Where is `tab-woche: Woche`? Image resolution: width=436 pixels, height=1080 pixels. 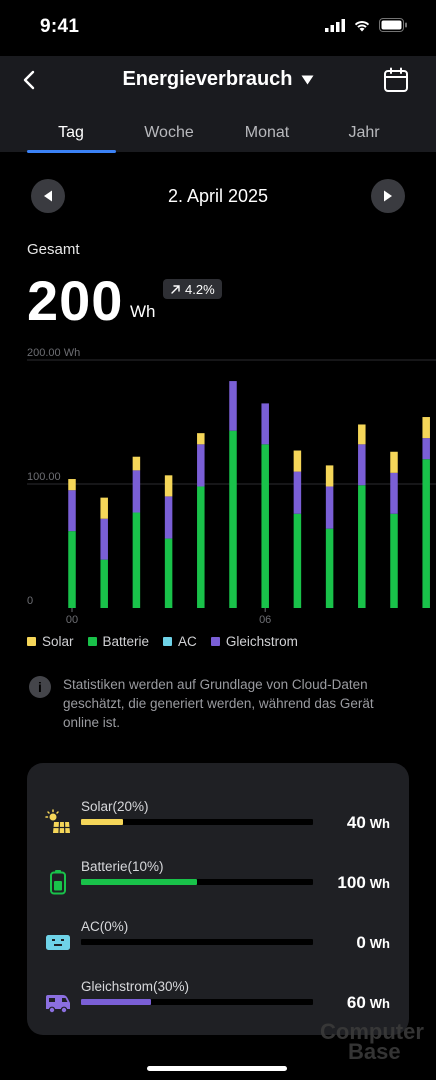
tab-woche: Woche is located at coordinates (169, 132).